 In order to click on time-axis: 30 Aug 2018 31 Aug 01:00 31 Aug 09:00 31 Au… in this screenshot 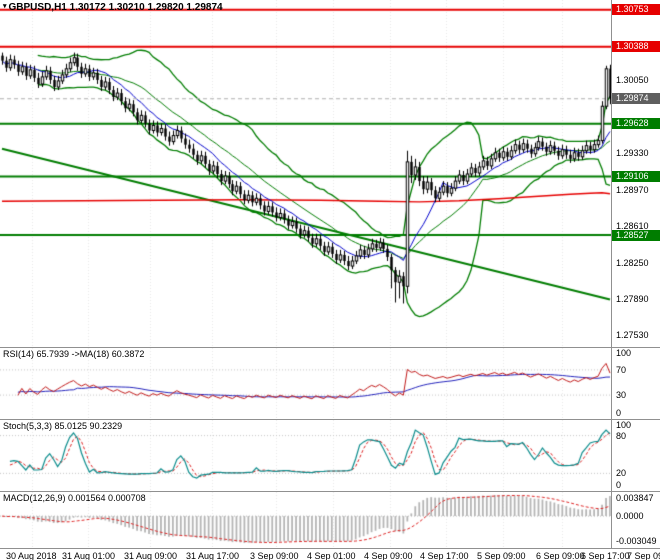, I will do `click(330, 554)`.